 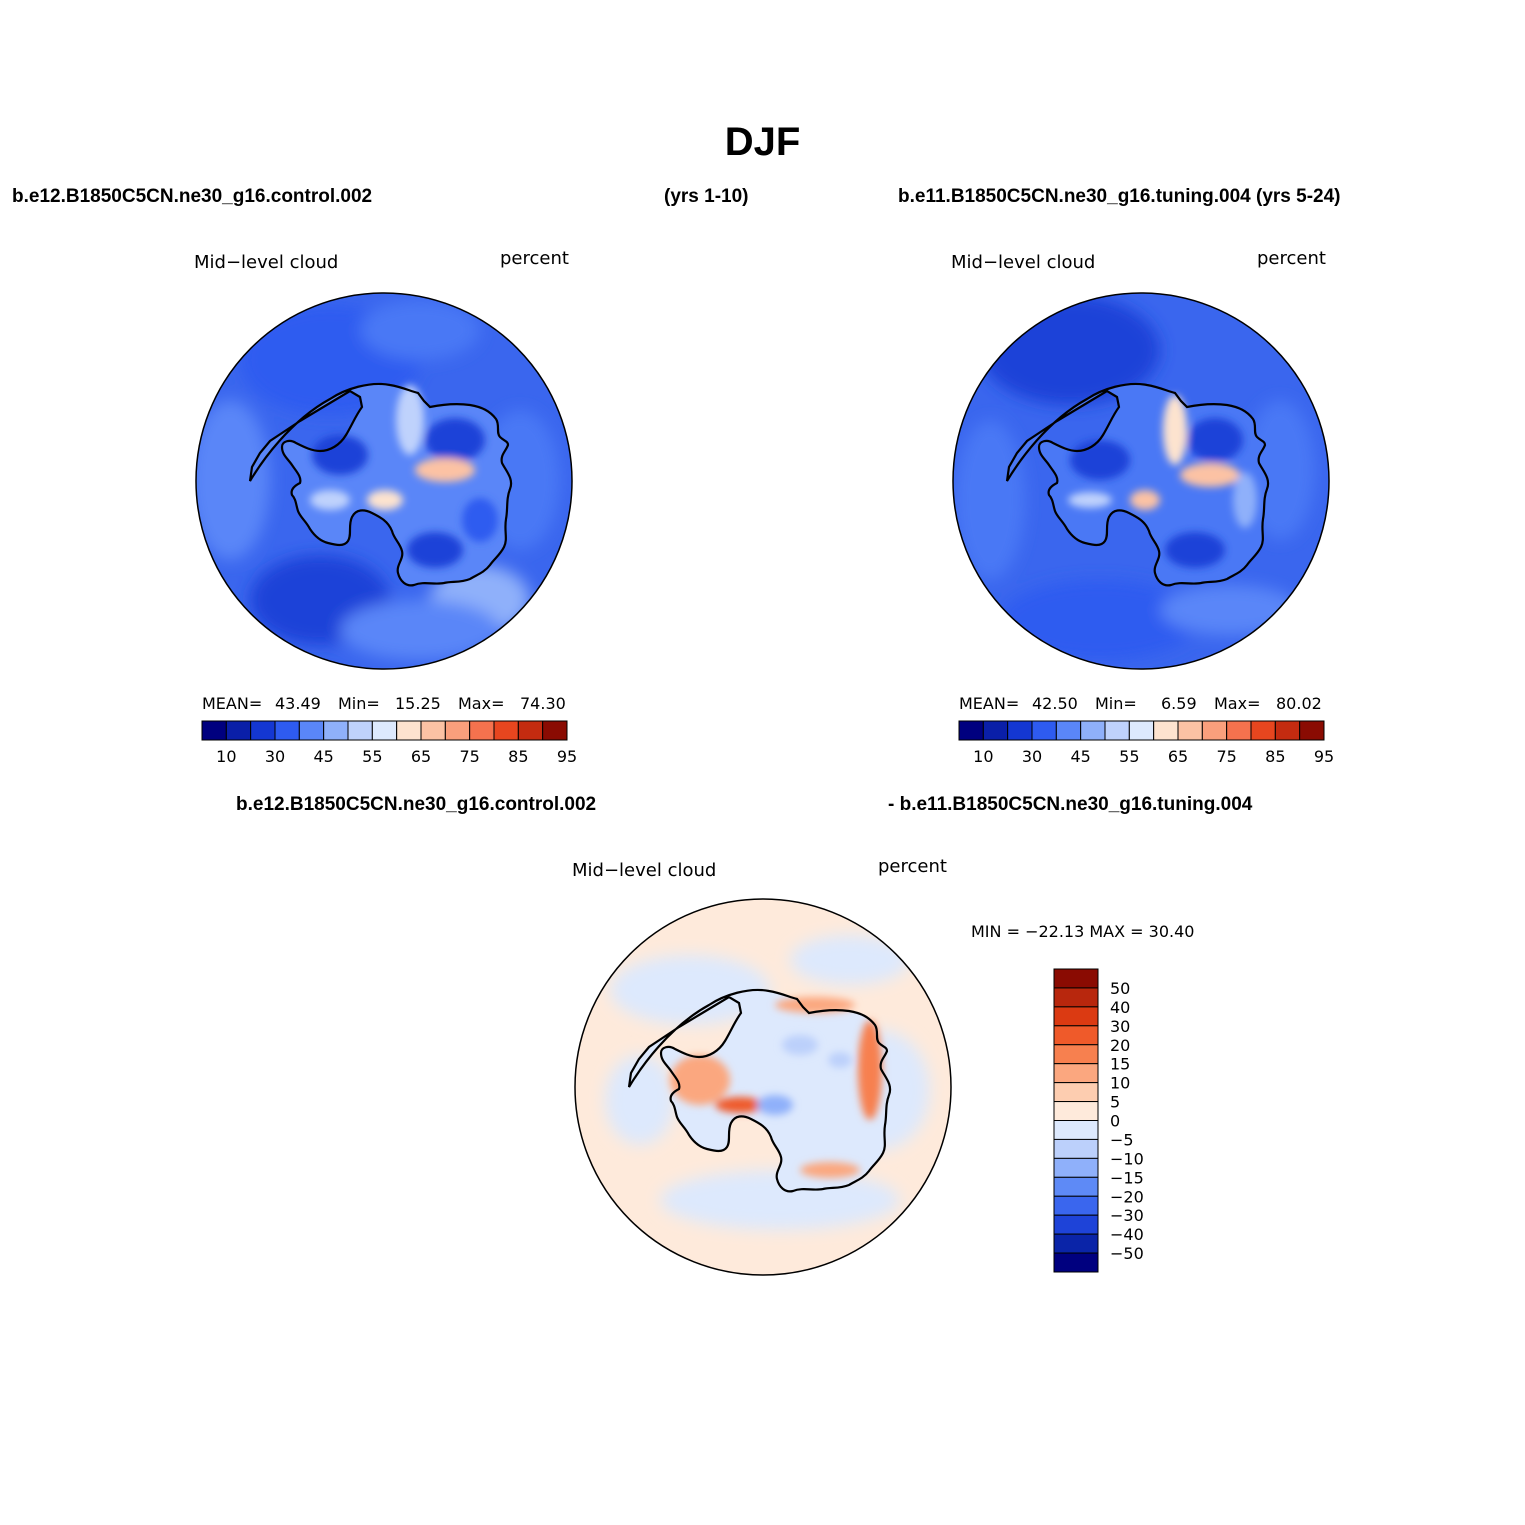 I want to click on panel3-tick-label: 30, so click(x=1120, y=1026).